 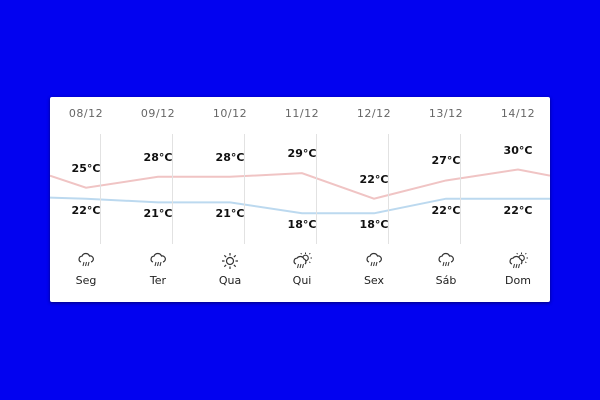 What do you see at coordinates (86, 280) in the screenshot?
I see `weekday-label: Seg` at bounding box center [86, 280].